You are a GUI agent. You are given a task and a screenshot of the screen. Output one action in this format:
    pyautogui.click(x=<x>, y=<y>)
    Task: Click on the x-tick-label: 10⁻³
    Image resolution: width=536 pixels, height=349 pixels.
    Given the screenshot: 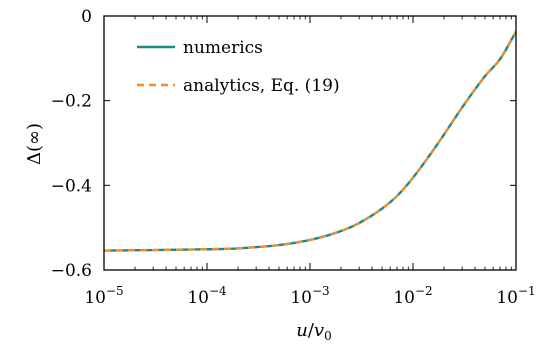 What is the action you would take?
    pyautogui.click(x=309, y=296)
    